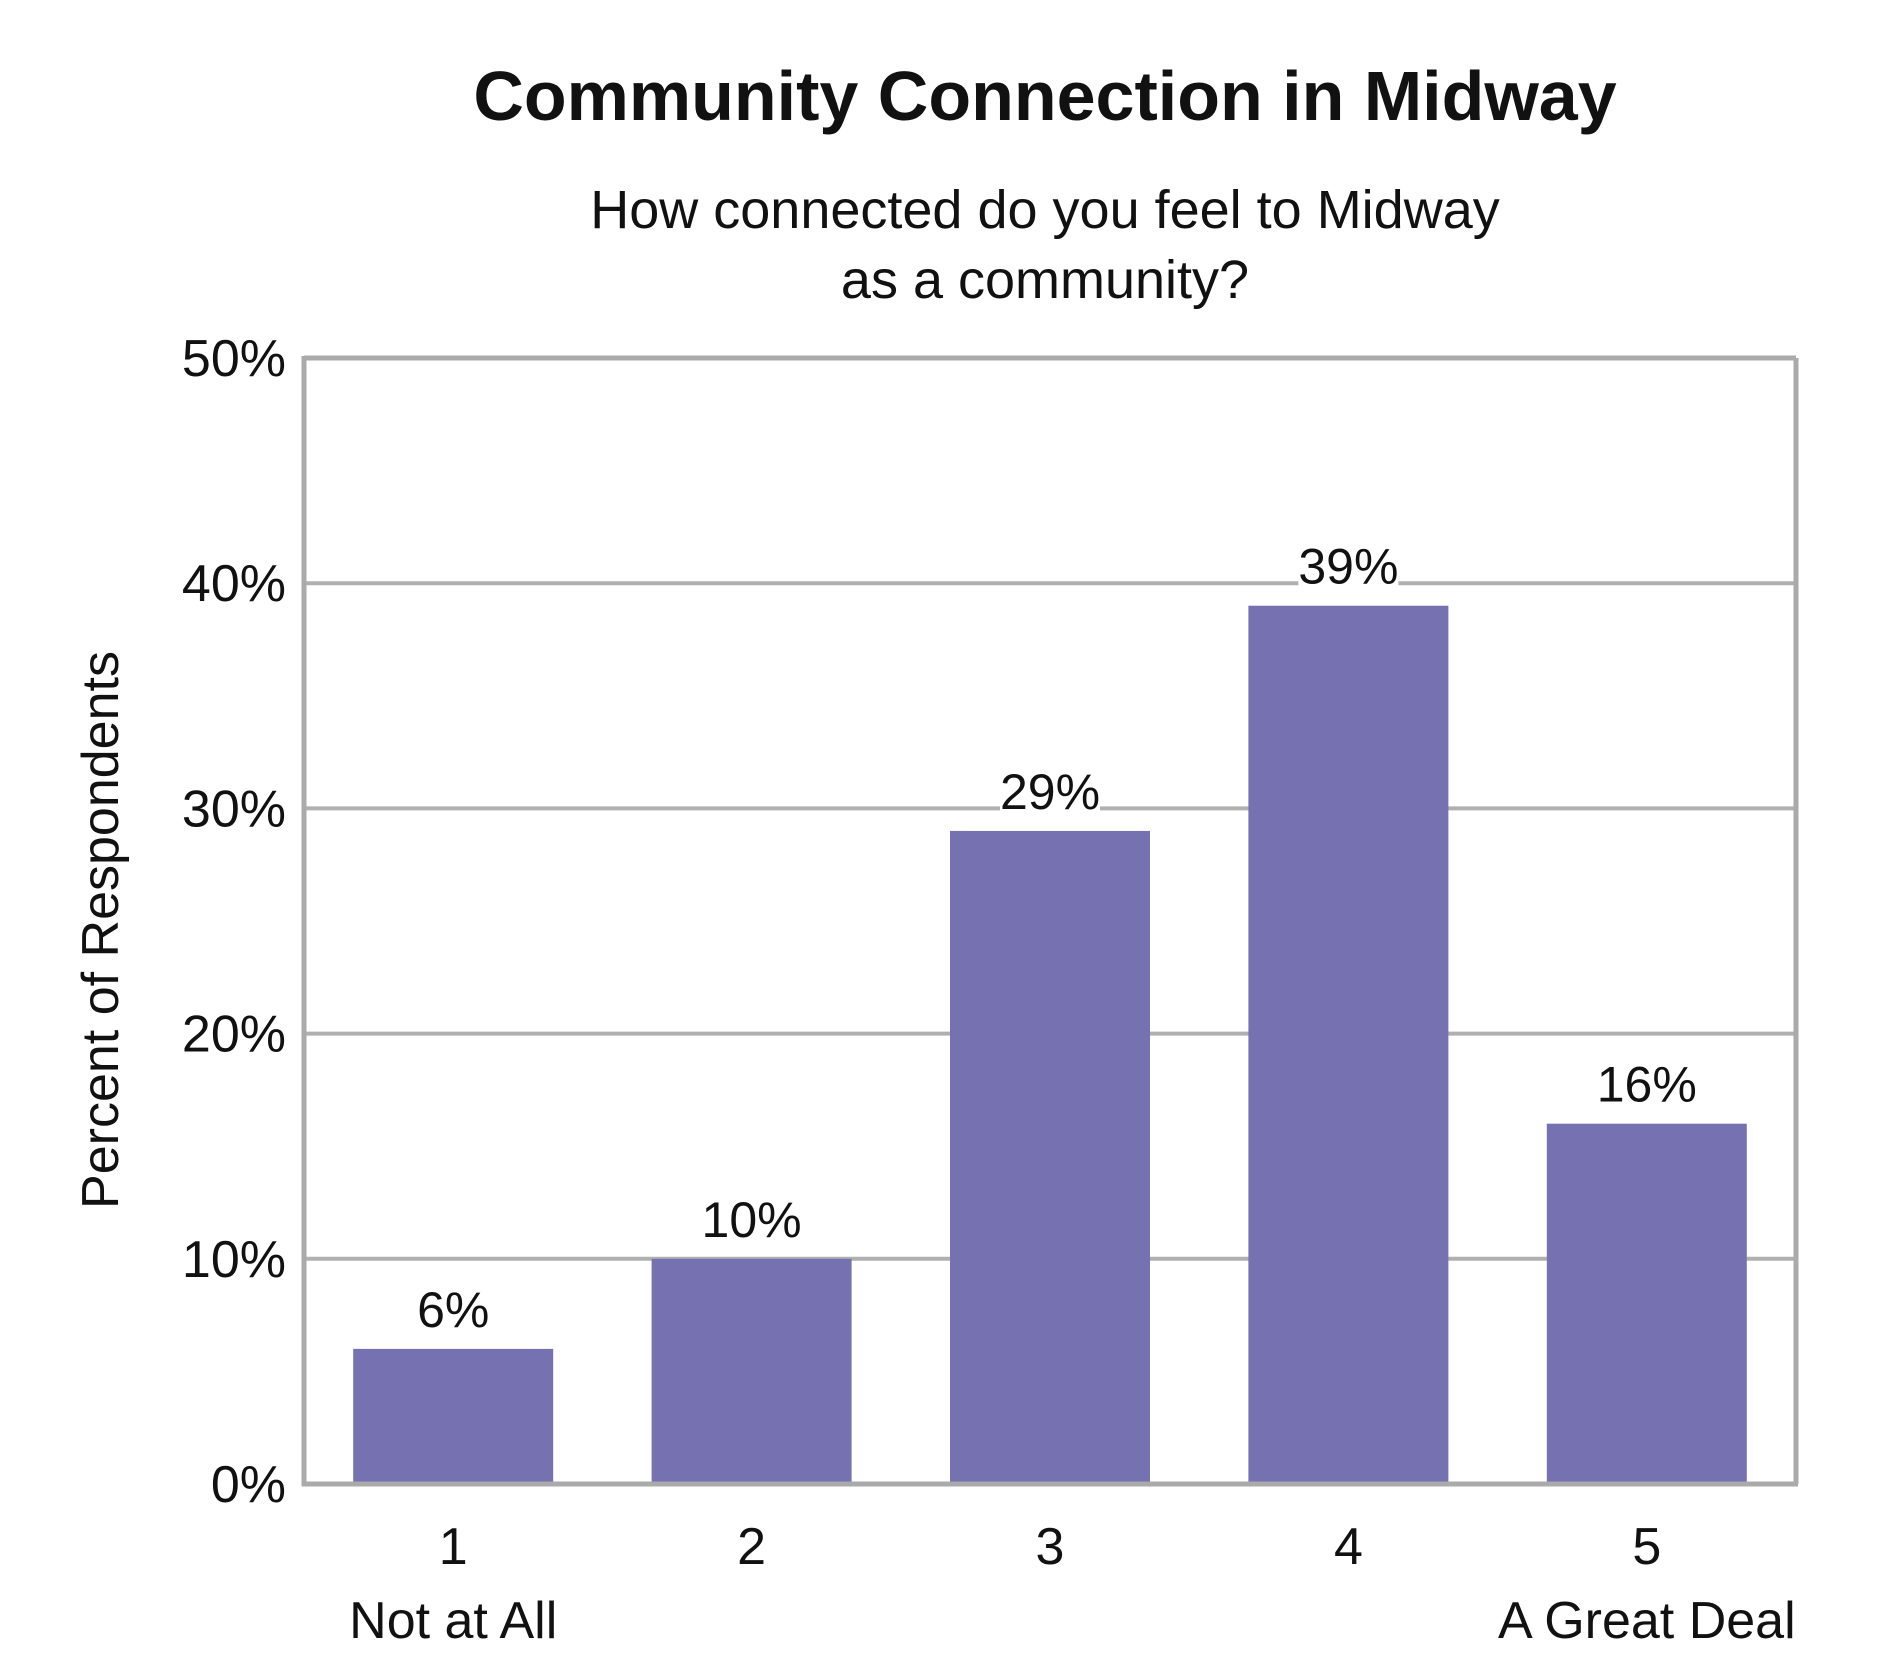 This screenshot has width=1890, height=1680. I want to click on x-tick-label: 2, so click(751, 1547).